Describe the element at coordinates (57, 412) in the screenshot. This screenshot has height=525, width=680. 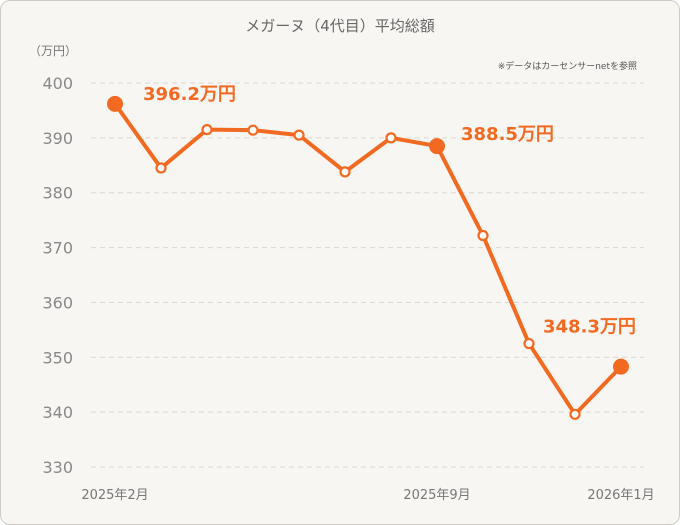
I see `y-tick-label: 340` at that location.